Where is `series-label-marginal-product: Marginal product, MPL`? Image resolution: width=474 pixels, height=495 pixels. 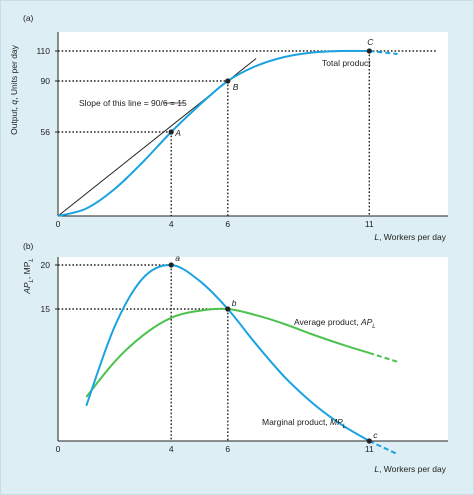
series-label-marginal-product: Marginal product, MPL is located at coordinates (304, 423).